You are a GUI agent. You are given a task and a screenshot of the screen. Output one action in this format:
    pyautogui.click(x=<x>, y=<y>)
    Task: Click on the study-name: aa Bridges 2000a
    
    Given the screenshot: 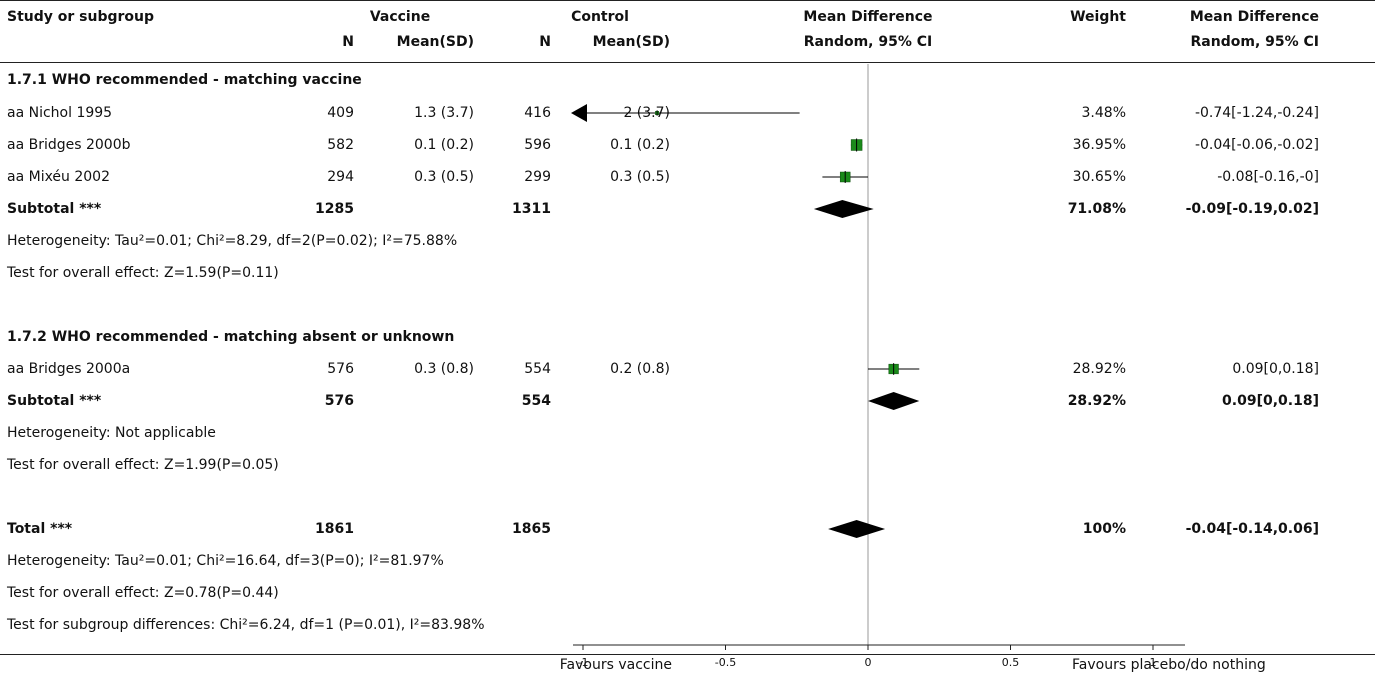 What is the action you would take?
    pyautogui.click(x=69, y=369)
    